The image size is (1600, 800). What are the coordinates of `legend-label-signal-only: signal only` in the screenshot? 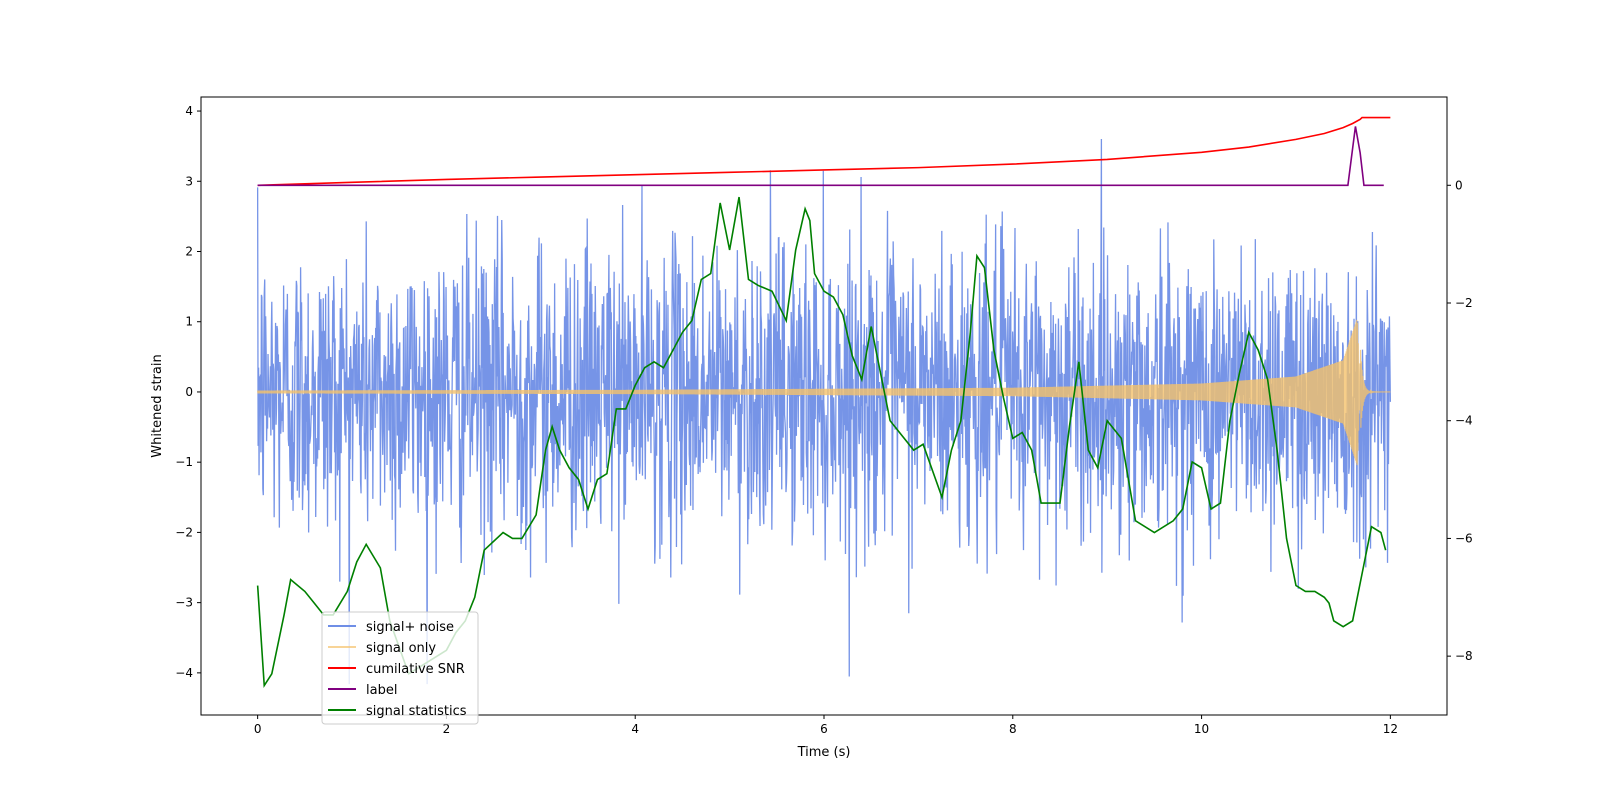 It's located at (401, 648).